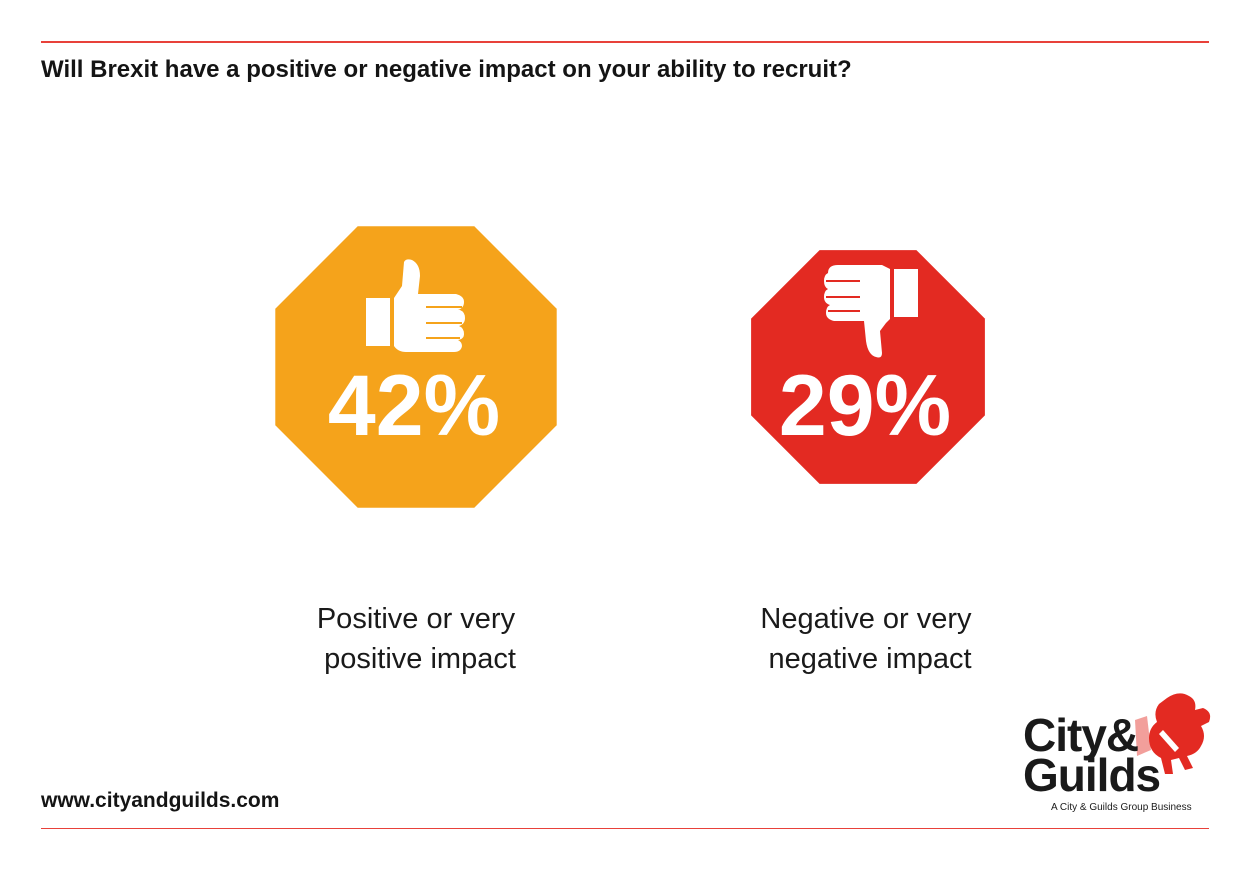 The height and width of the screenshot is (869, 1250). I want to click on website-url: www.cityandguilds.com, so click(160, 800).